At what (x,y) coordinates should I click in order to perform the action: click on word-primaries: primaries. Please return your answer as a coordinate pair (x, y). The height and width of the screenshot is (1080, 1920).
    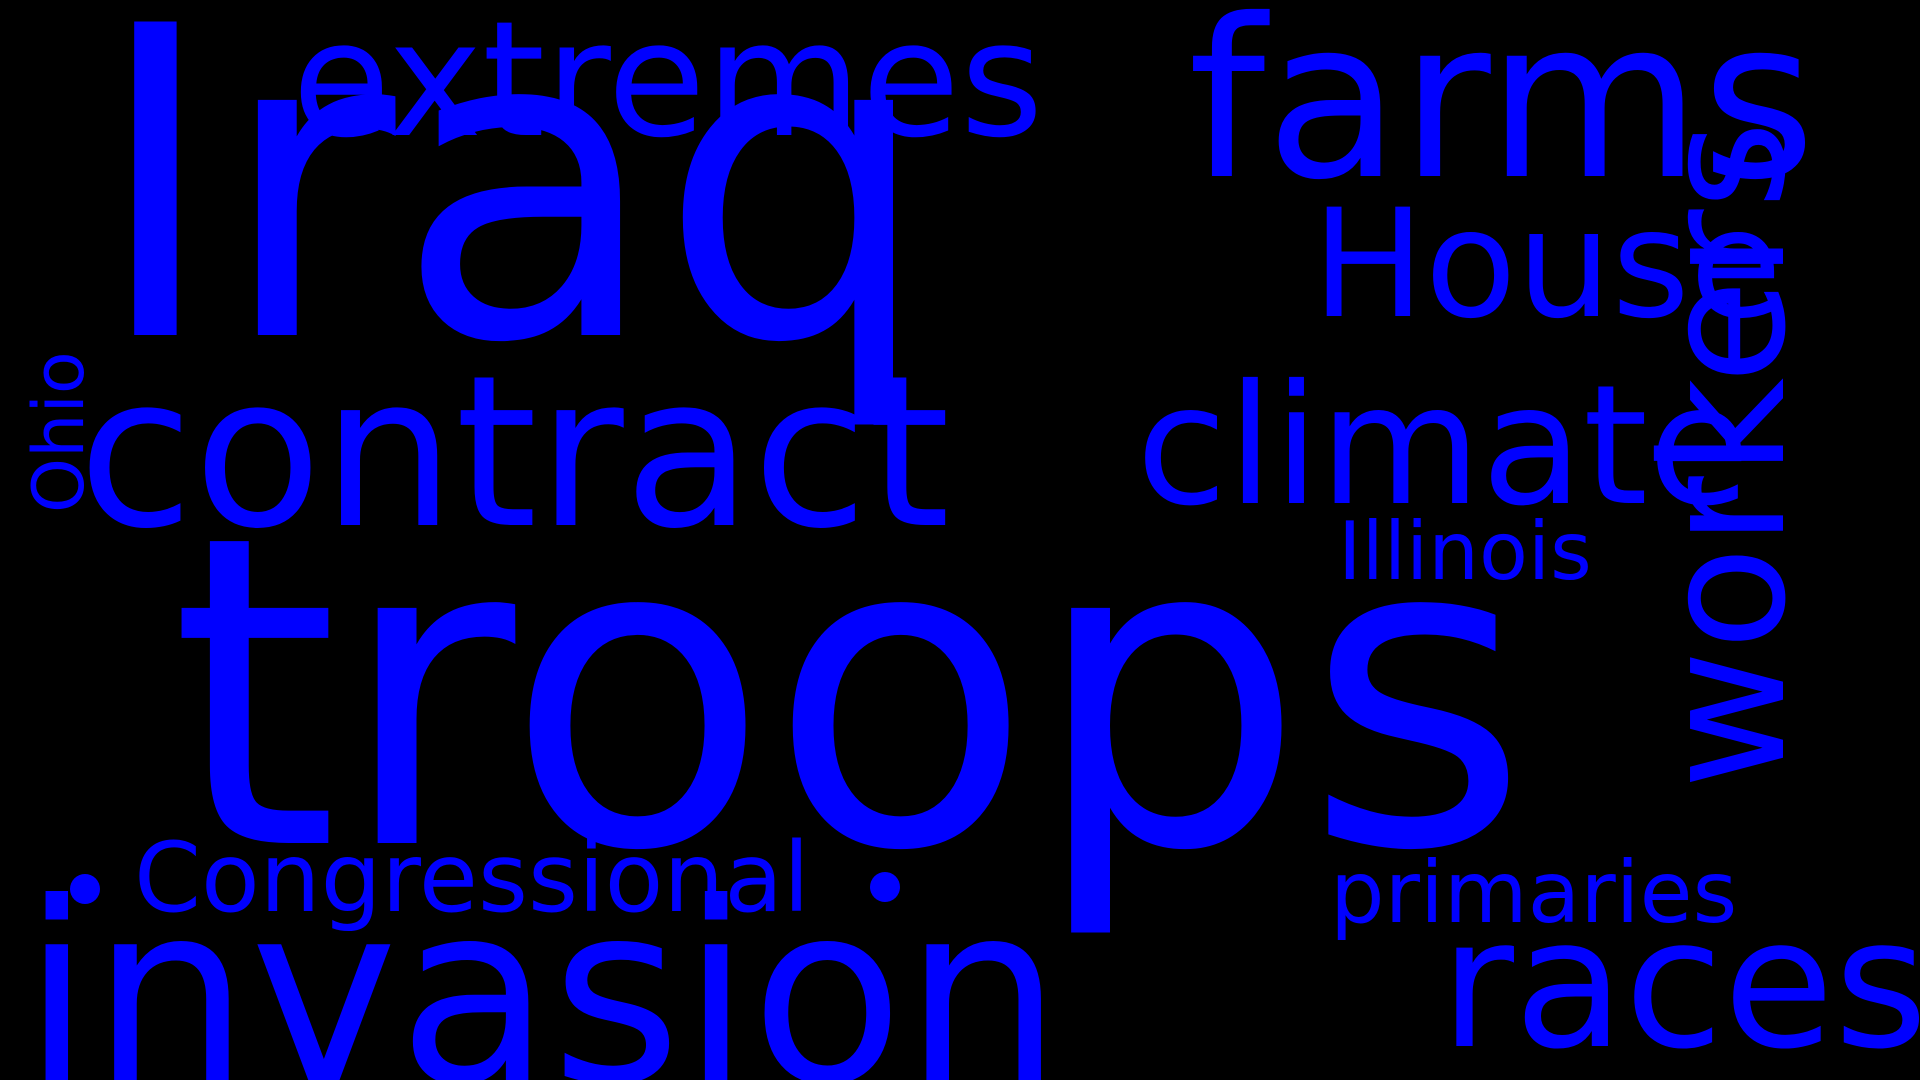
    Looking at the image, I should click on (1534, 893).